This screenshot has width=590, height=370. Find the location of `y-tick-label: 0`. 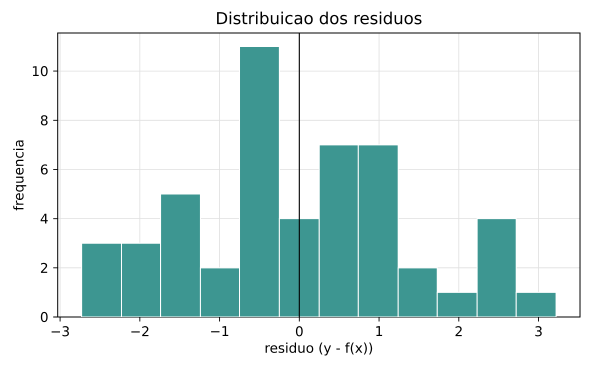

y-tick-label: 0 is located at coordinates (44, 317).